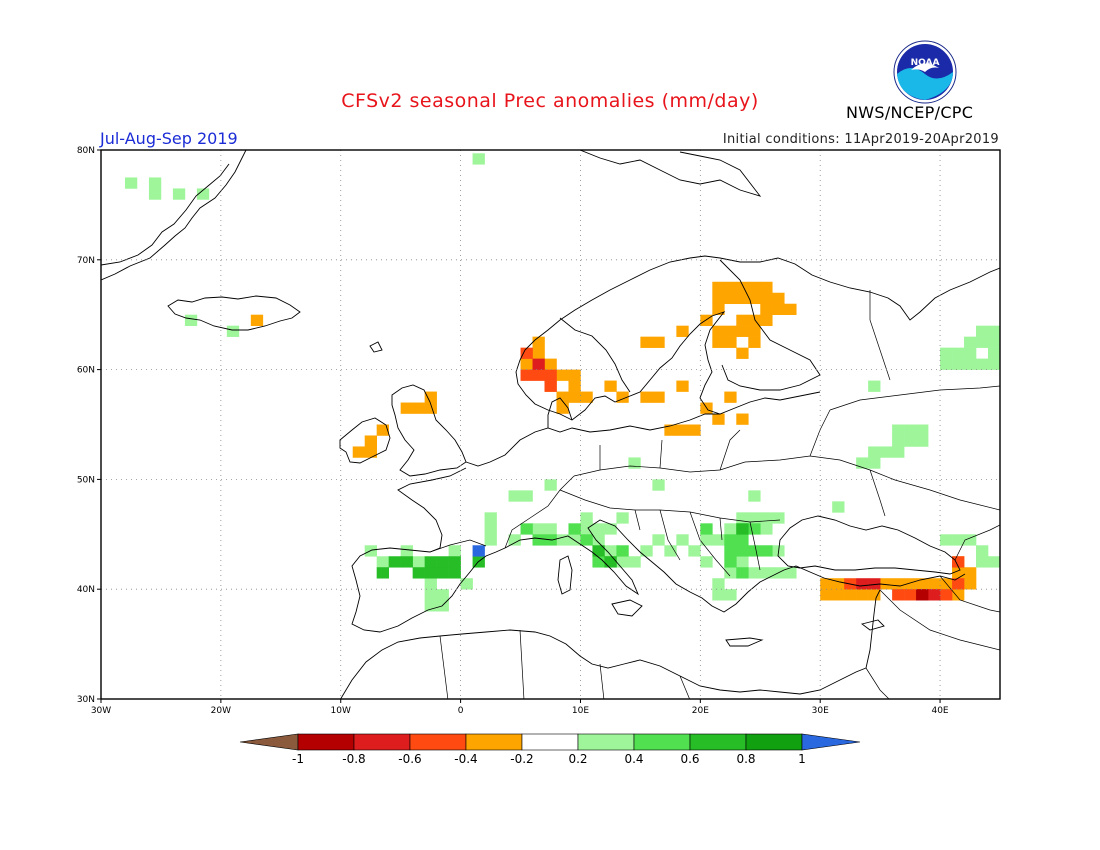 This screenshot has height=850, width=1100. What do you see at coordinates (341, 711) in the screenshot?
I see `lon-tick-label: 10W` at bounding box center [341, 711].